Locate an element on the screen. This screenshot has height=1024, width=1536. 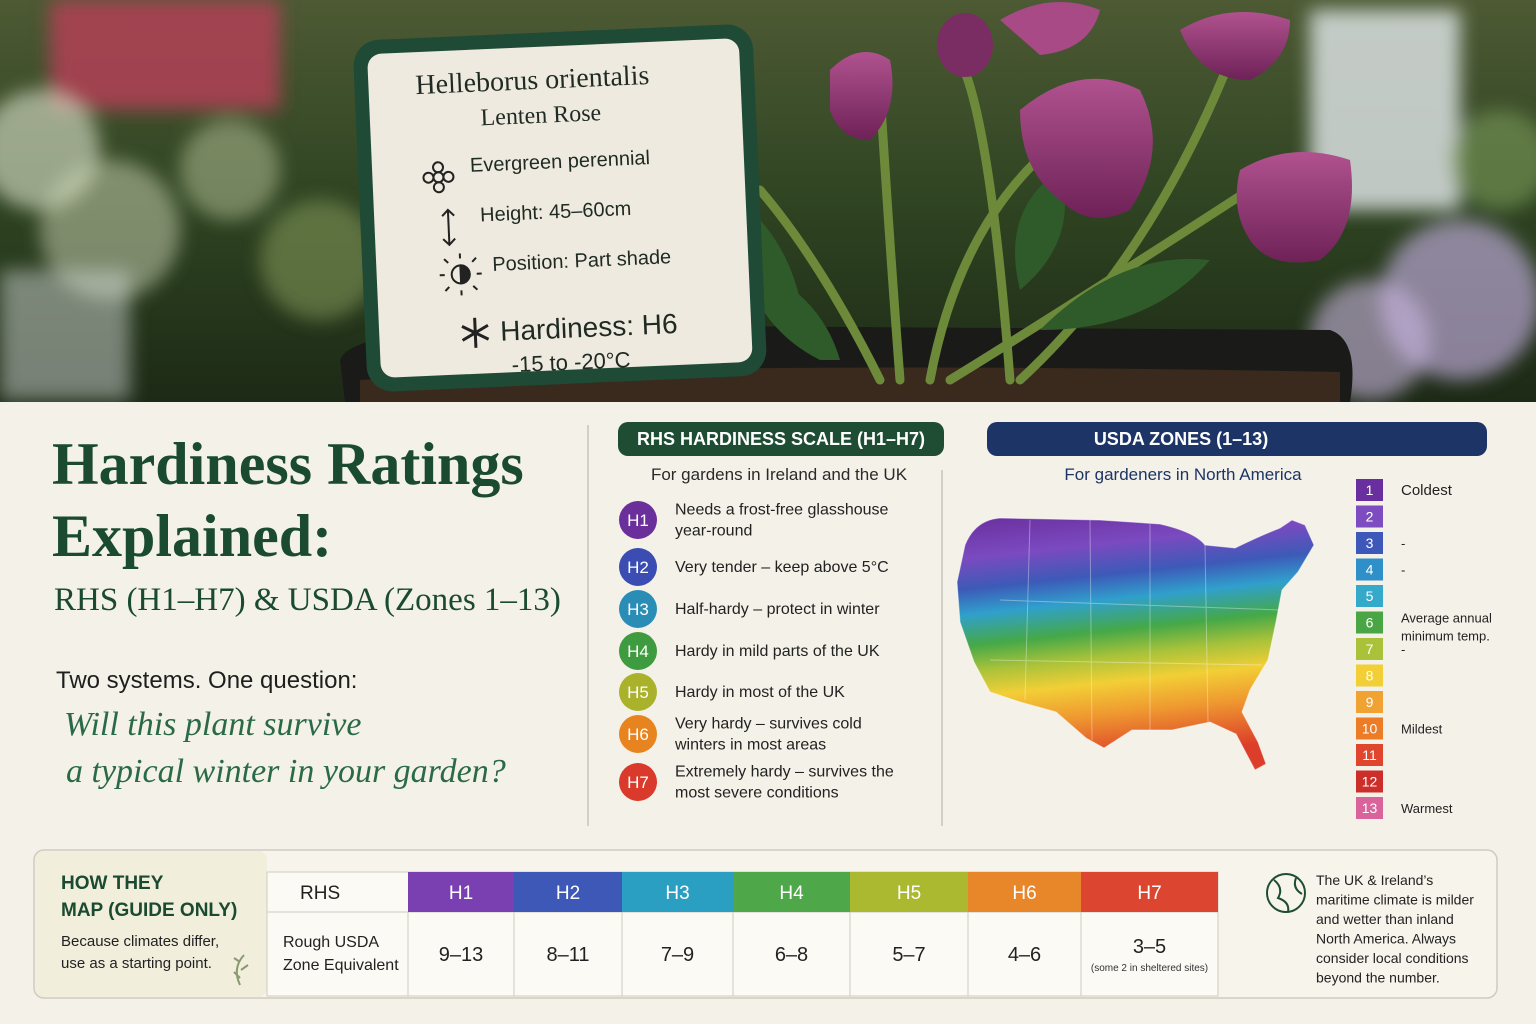
zone-number: 3 is located at coordinates (1370, 543).